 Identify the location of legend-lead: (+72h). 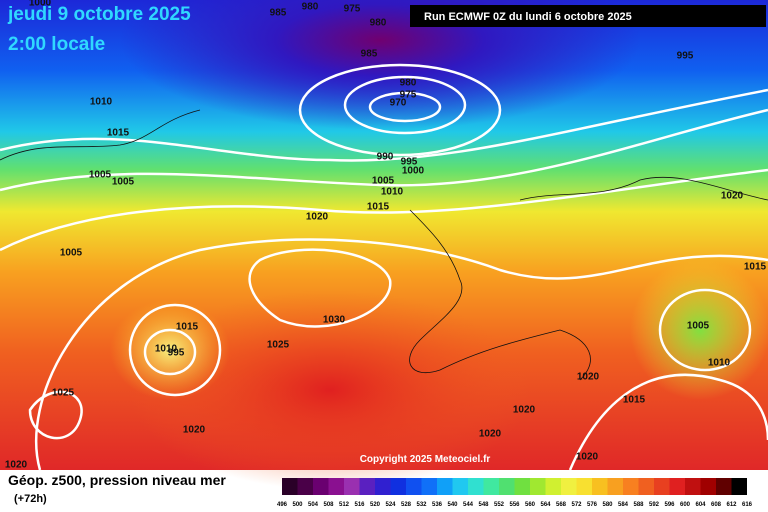
(30, 499).